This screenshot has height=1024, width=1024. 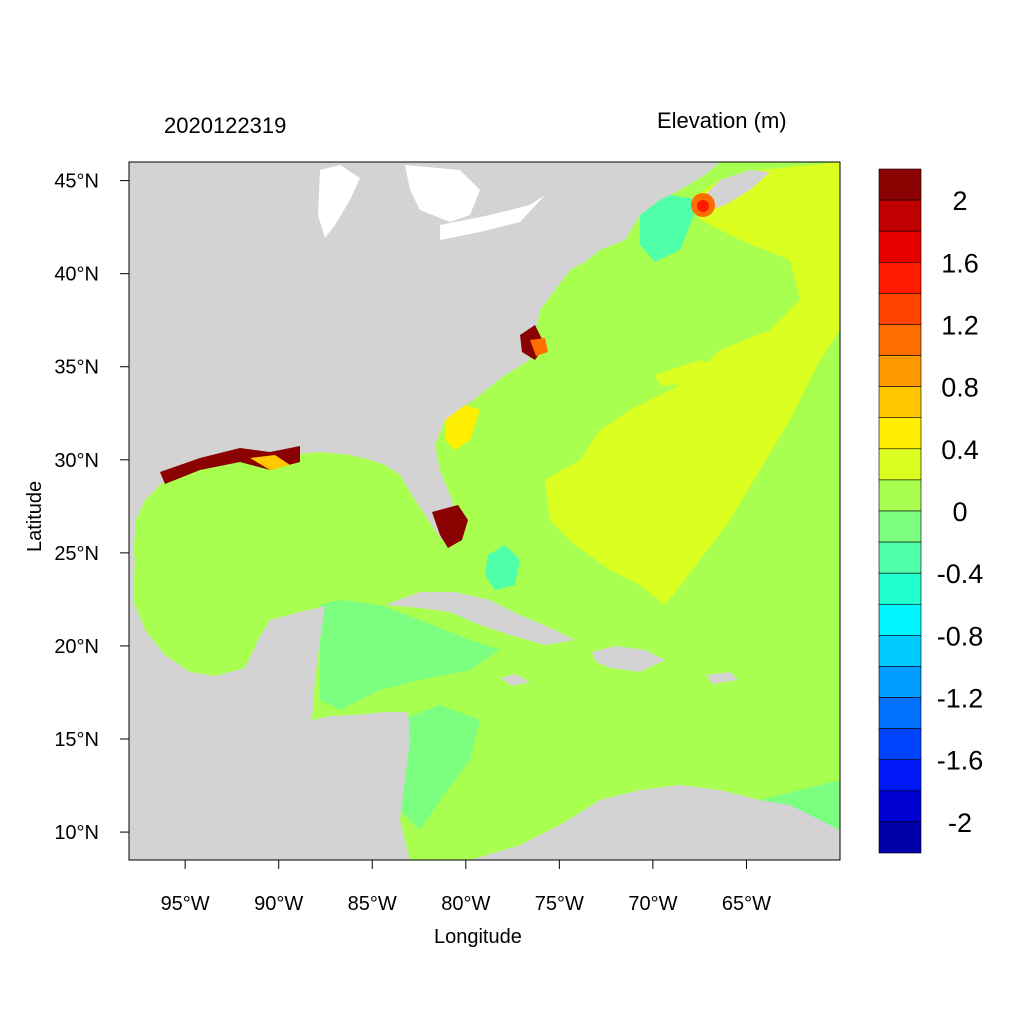 I want to click on x-tick-label: 90°W, so click(x=278, y=904).